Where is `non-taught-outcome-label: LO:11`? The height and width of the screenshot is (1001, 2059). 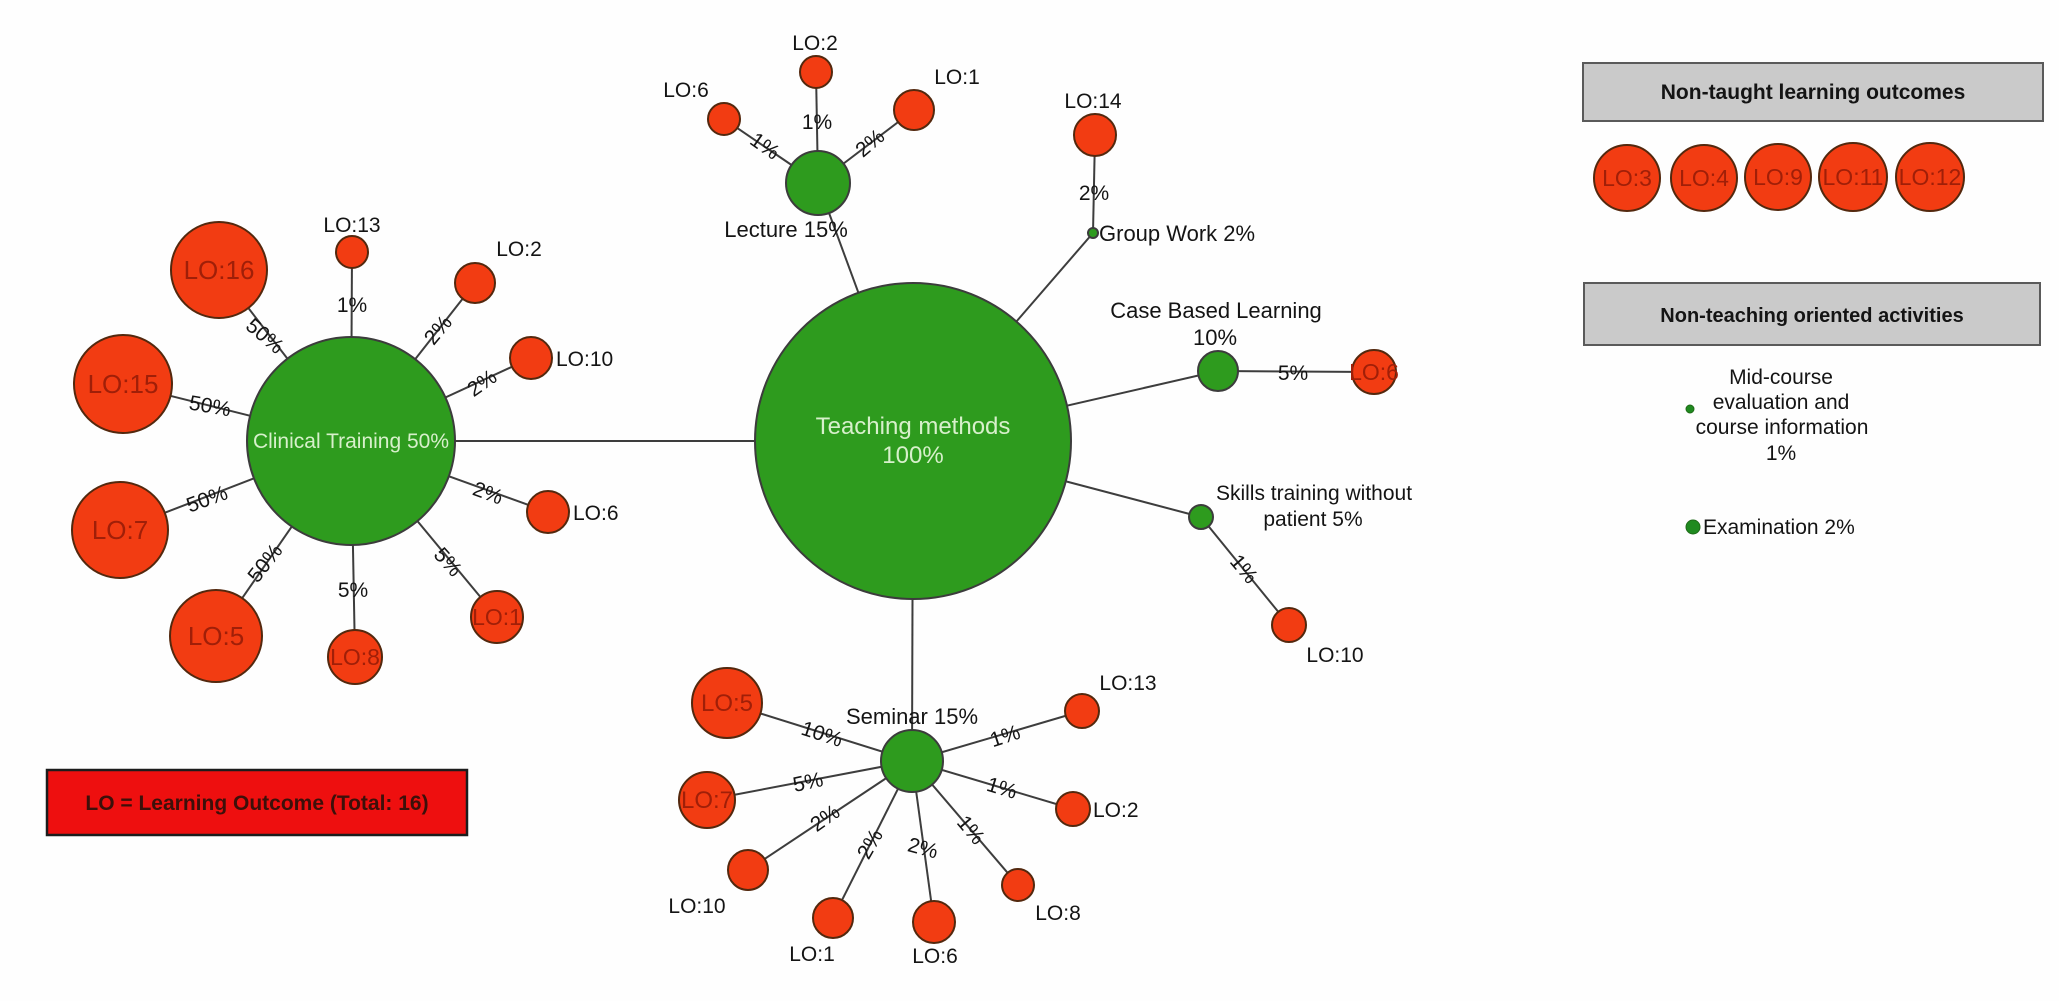 non-taught-outcome-label: LO:11 is located at coordinates (1853, 177).